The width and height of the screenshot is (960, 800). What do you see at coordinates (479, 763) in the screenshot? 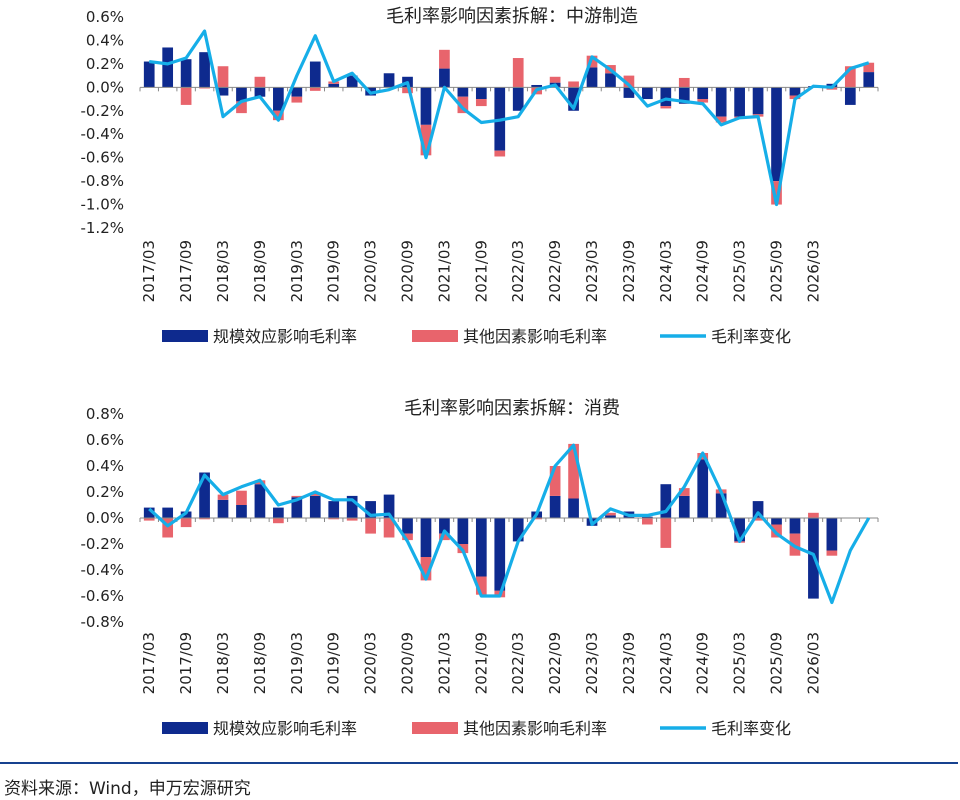
I see `footer-divider` at bounding box center [479, 763].